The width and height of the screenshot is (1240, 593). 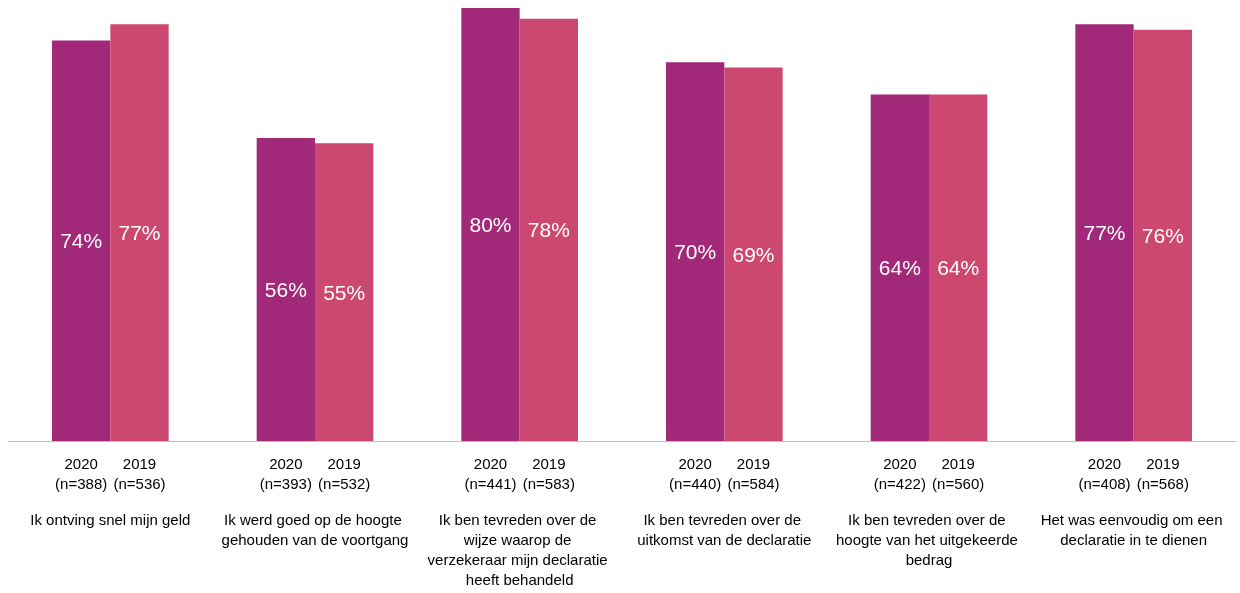 What do you see at coordinates (1104, 483) in the screenshot?
I see `annotation: (n=408)` at bounding box center [1104, 483].